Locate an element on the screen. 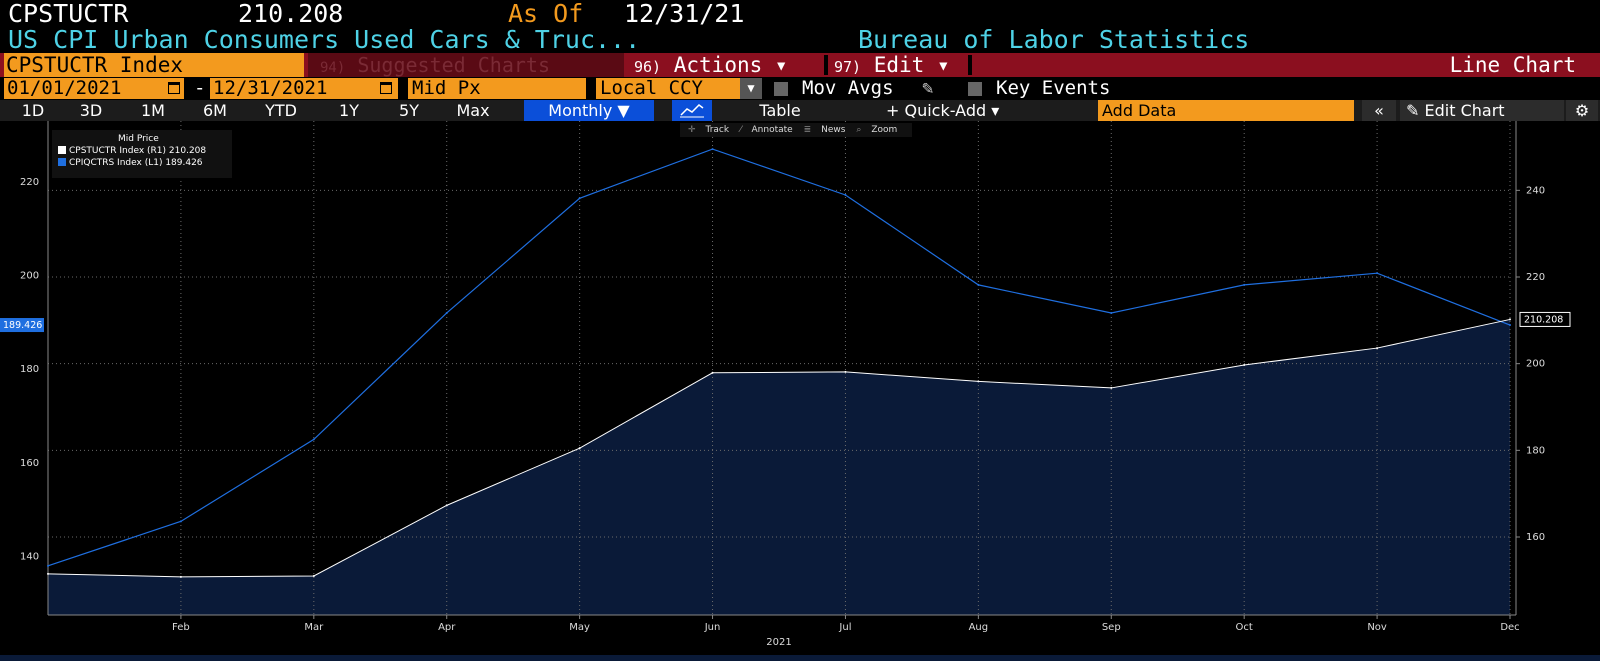 The width and height of the screenshot is (1600, 661). x-axis-tick-label: Jul is located at coordinates (844, 627).